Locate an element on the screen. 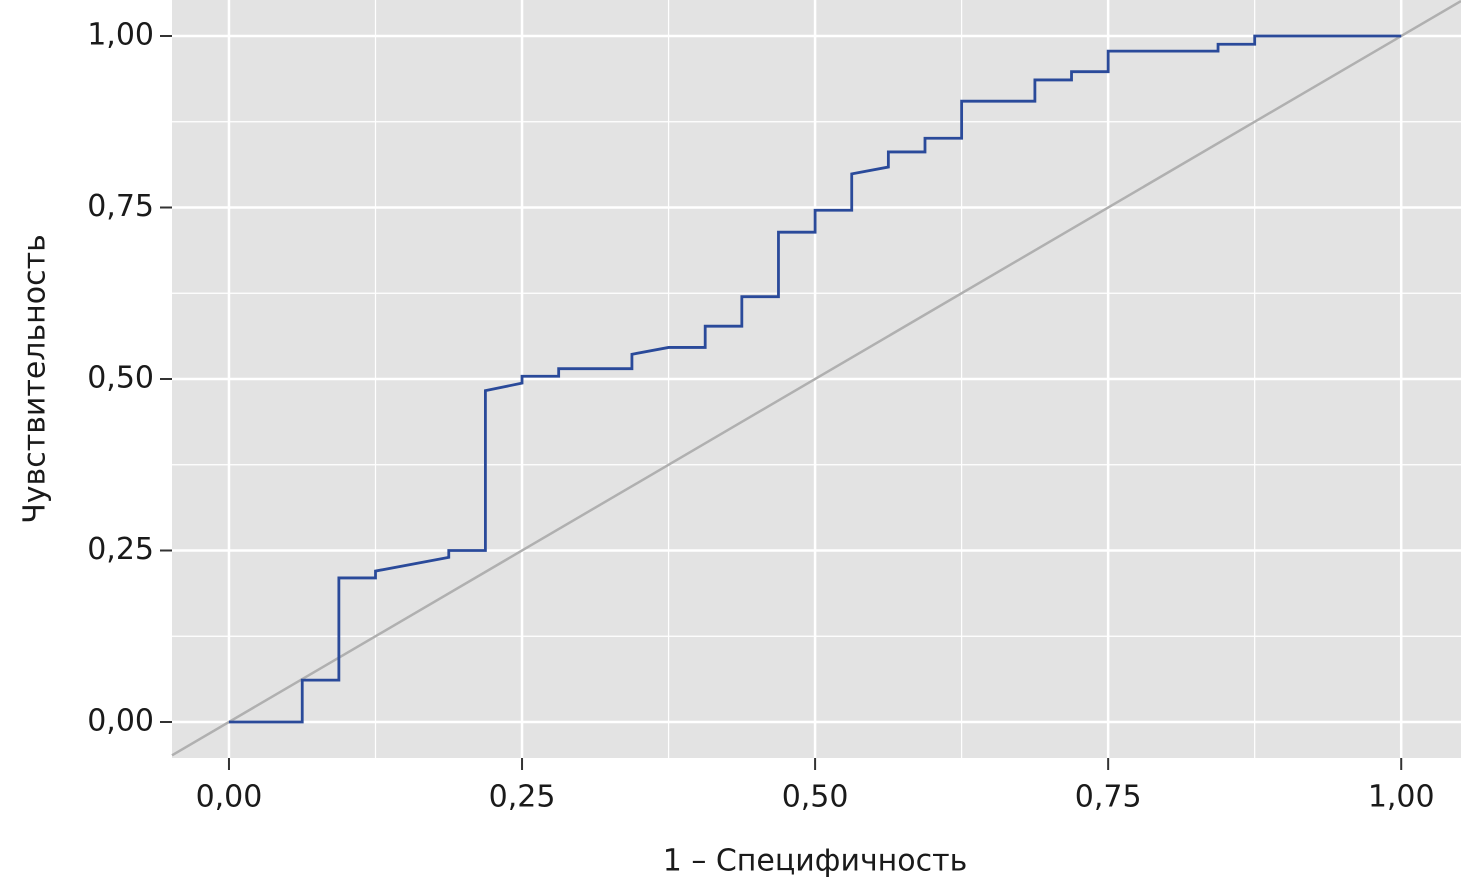  y-tick-label: 0,75 is located at coordinates (120, 206).